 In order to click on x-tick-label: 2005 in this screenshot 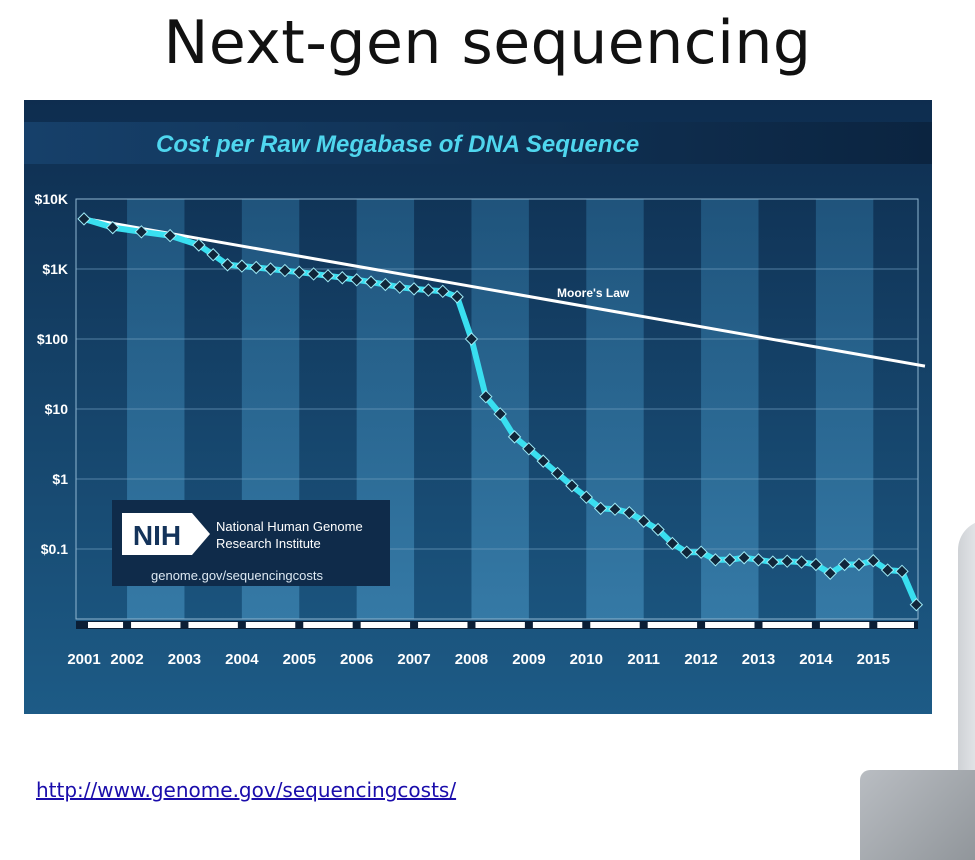, I will do `click(299, 659)`.